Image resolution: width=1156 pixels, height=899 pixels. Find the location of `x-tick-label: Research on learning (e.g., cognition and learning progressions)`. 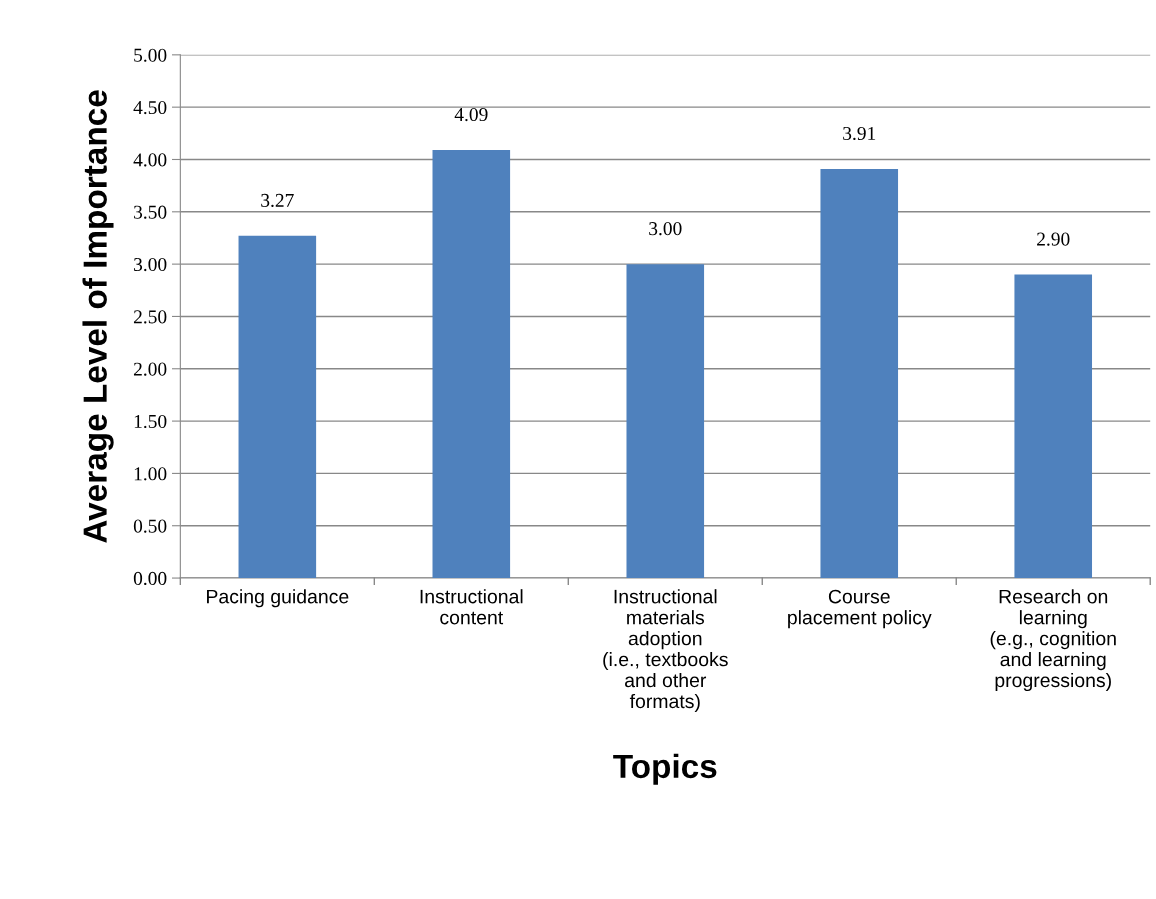

x-tick-label: Research on learning (e.g., cognition and learning progressions) is located at coordinates (1053, 640).